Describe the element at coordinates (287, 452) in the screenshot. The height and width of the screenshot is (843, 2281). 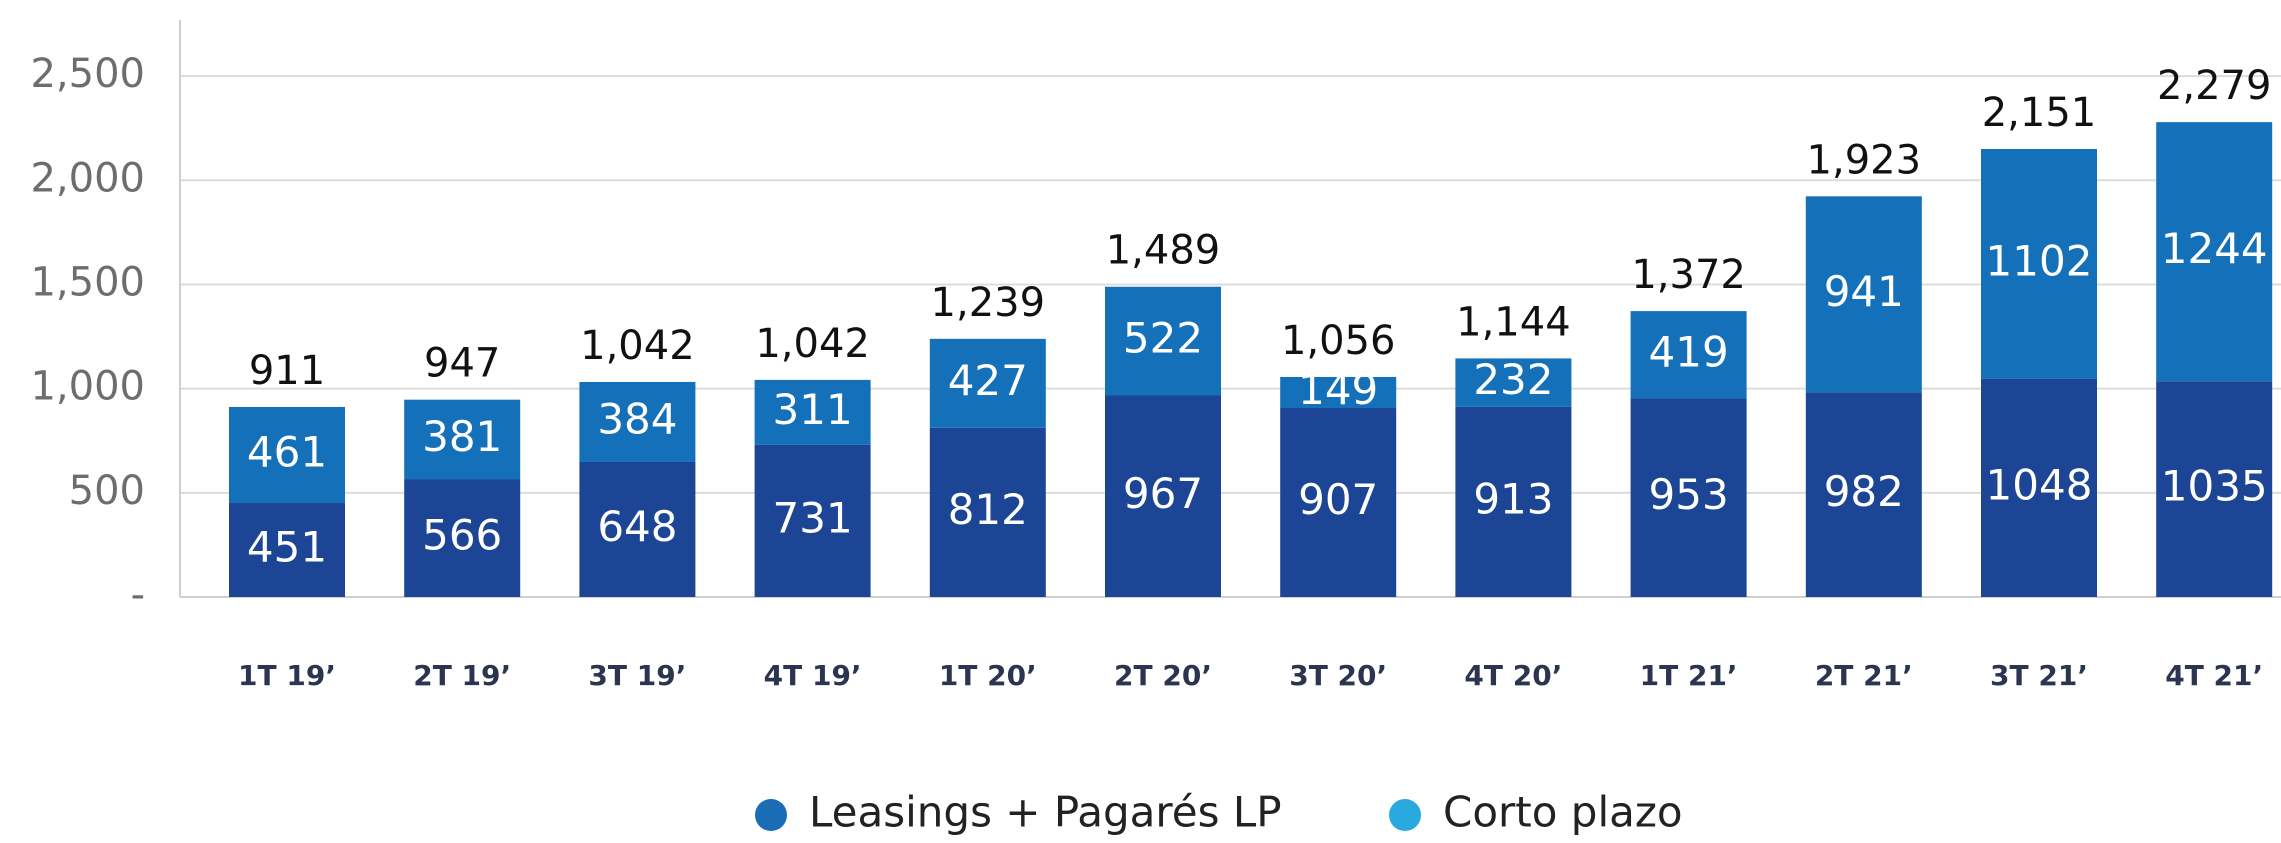
I see `segment-label: 461` at that location.